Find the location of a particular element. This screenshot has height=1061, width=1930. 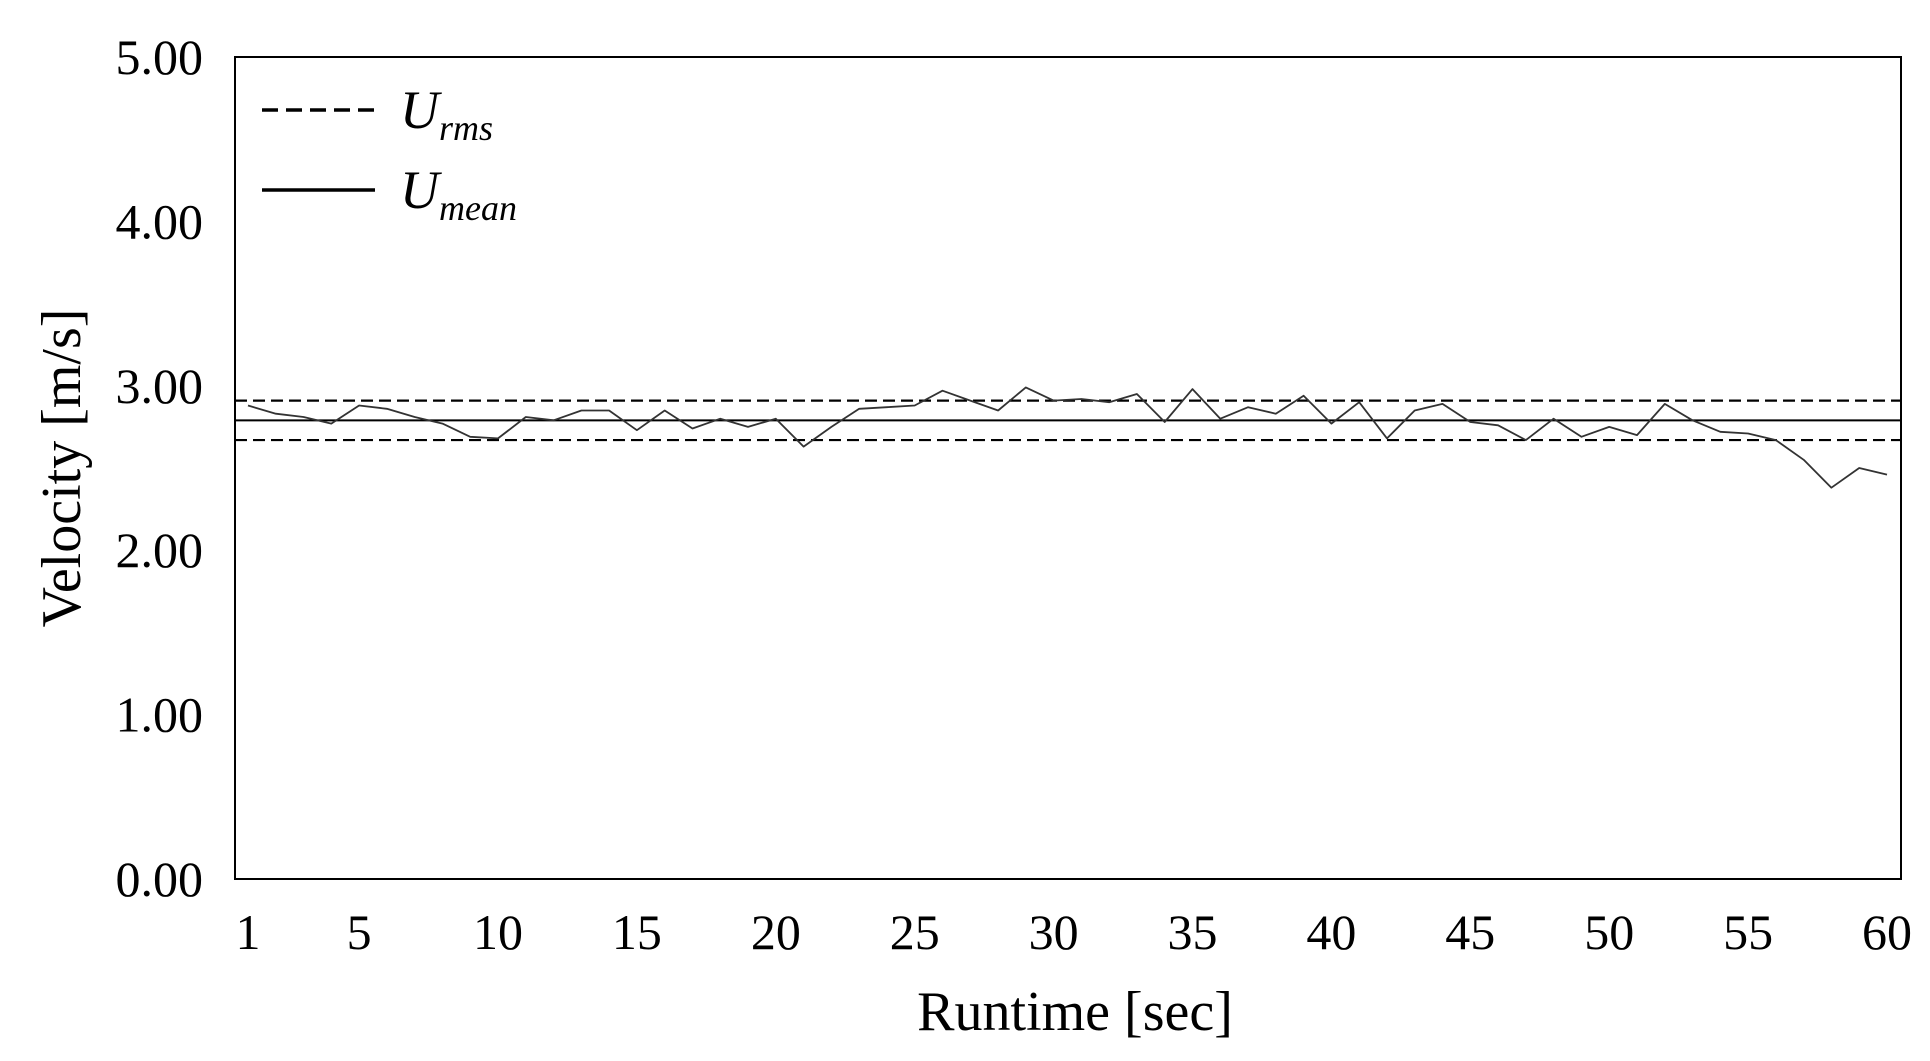

x-axis-title: Runtime [sec] is located at coordinates (1075, 1012).